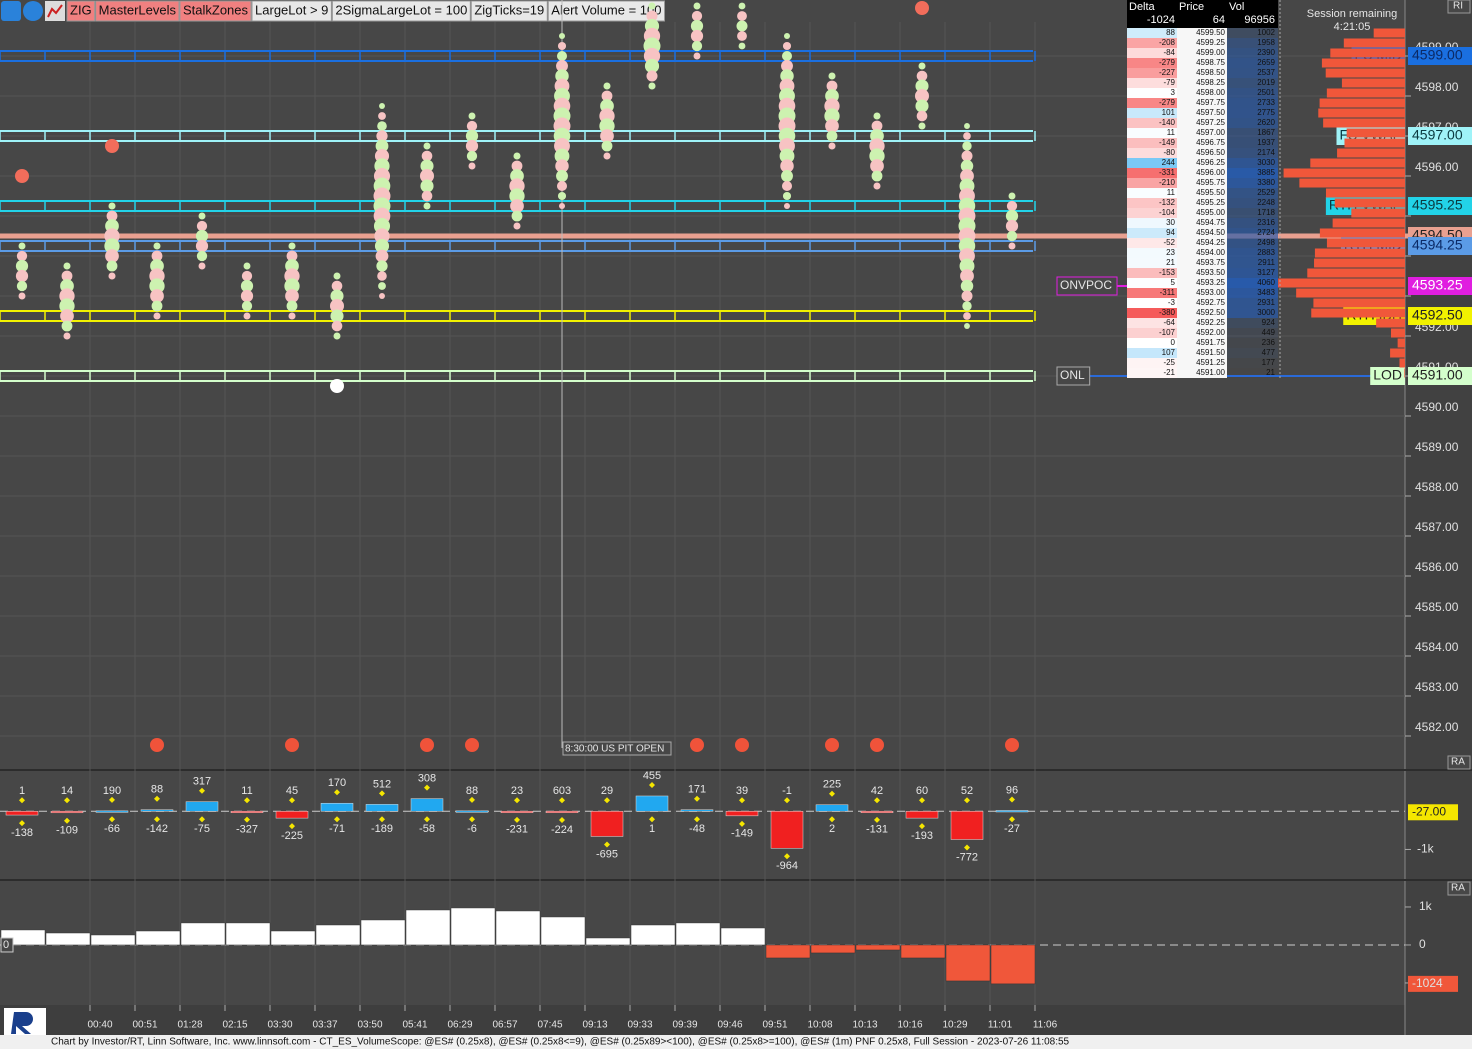 The width and height of the screenshot is (1472, 1049). What do you see at coordinates (202, 829) in the screenshot?
I see `delta-bottom-label: -75` at bounding box center [202, 829].